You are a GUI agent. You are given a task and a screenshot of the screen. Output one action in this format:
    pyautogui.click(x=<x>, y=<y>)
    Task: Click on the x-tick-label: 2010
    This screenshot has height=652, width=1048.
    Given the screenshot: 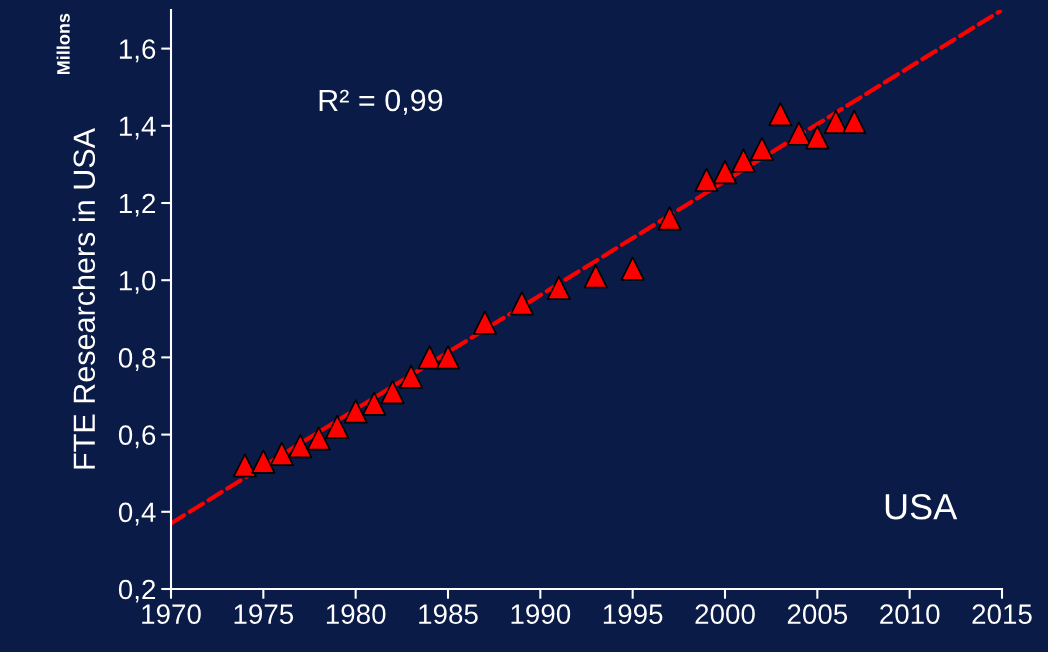 What is the action you would take?
    pyautogui.click(x=910, y=614)
    